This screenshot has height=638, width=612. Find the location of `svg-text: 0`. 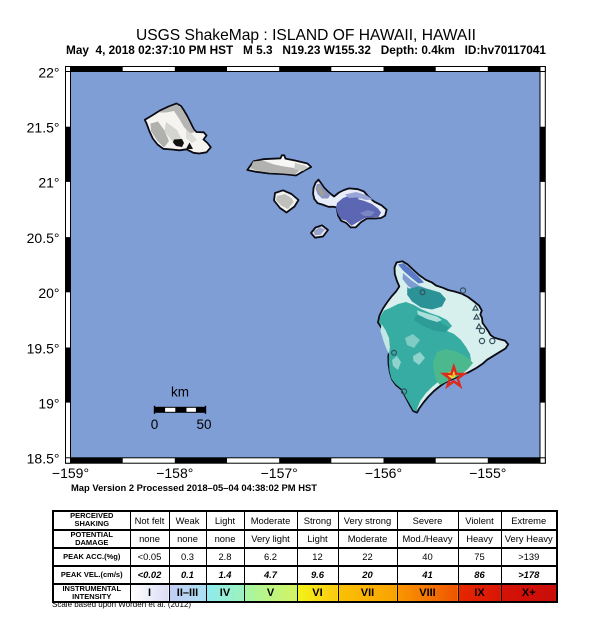

svg-text: 0 is located at coordinates (155, 424).